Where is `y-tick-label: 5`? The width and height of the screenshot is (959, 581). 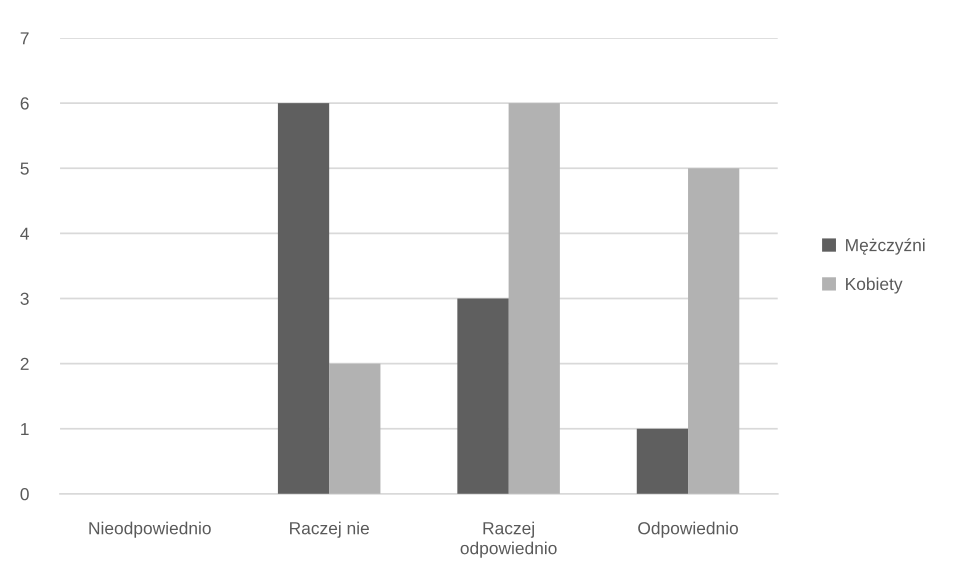
y-tick-label: 5 is located at coordinates (24, 168).